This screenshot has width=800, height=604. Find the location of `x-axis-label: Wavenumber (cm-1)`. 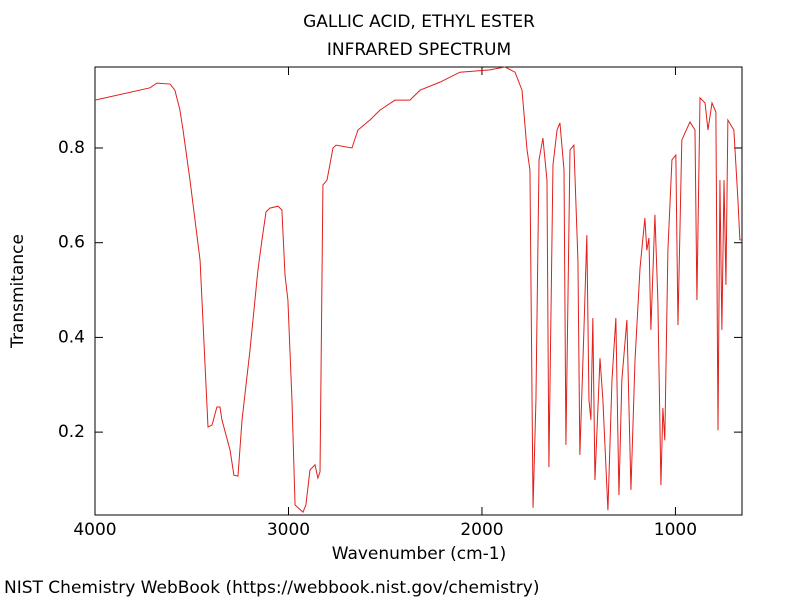

x-axis-label: Wavenumber (cm-1) is located at coordinates (419, 554).